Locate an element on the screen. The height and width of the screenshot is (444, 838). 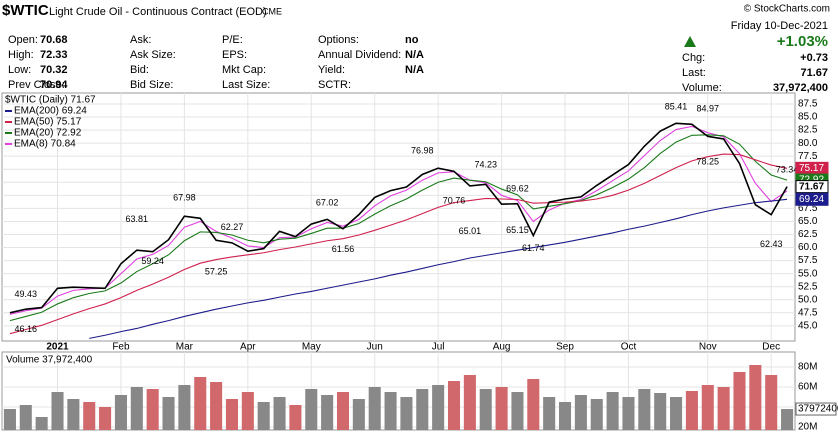
price-annotation: 69.62 is located at coordinates (517, 189).